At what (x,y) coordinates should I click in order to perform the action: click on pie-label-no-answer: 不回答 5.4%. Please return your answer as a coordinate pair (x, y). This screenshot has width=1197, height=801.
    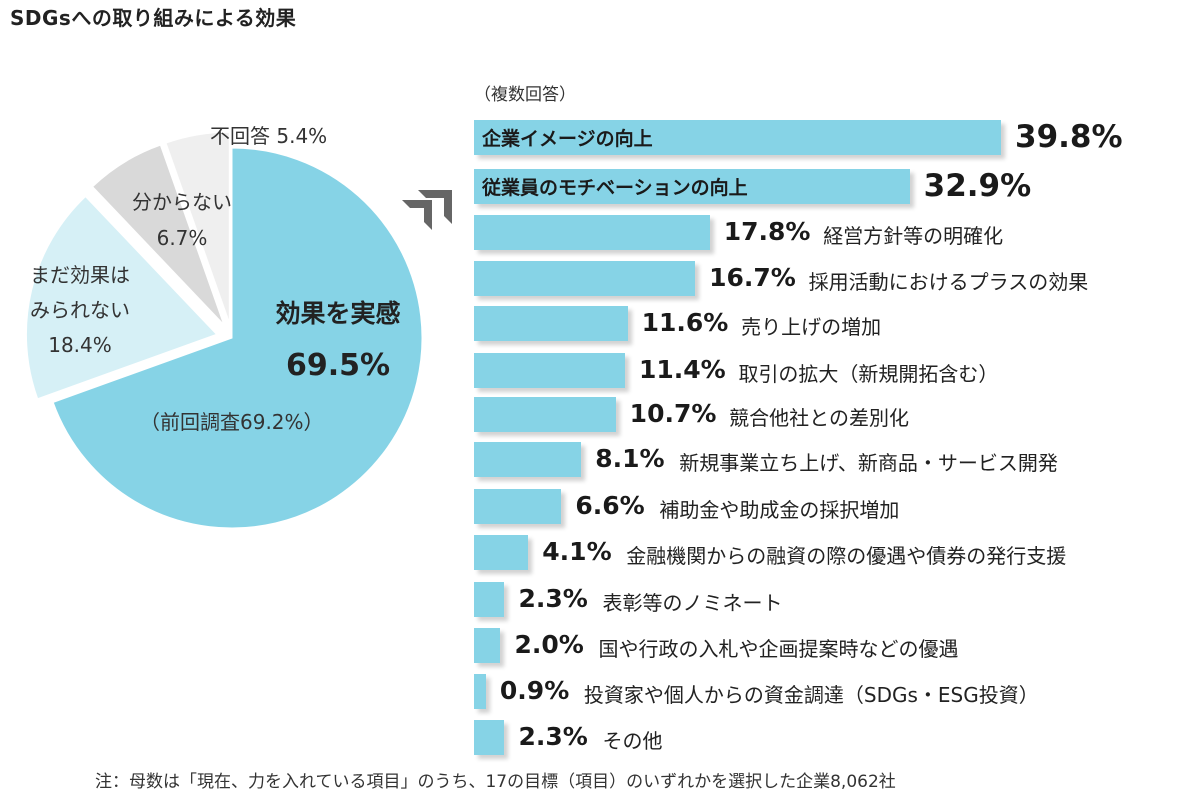
    Looking at the image, I should click on (268, 136).